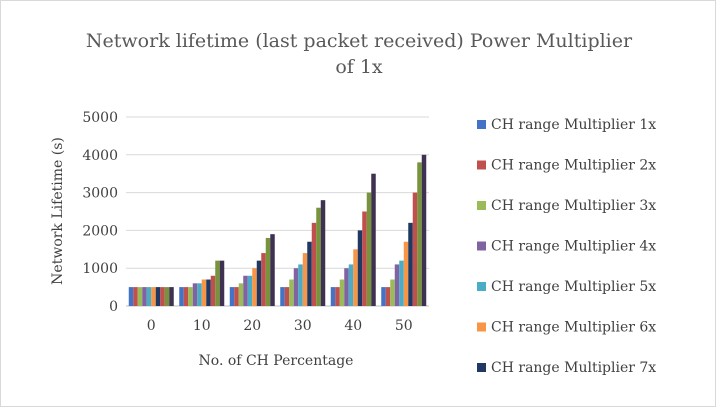 The height and width of the screenshot is (409, 718). What do you see at coordinates (573, 247) in the screenshot?
I see `legend-label: CH range Multiplier 4x` at bounding box center [573, 247].